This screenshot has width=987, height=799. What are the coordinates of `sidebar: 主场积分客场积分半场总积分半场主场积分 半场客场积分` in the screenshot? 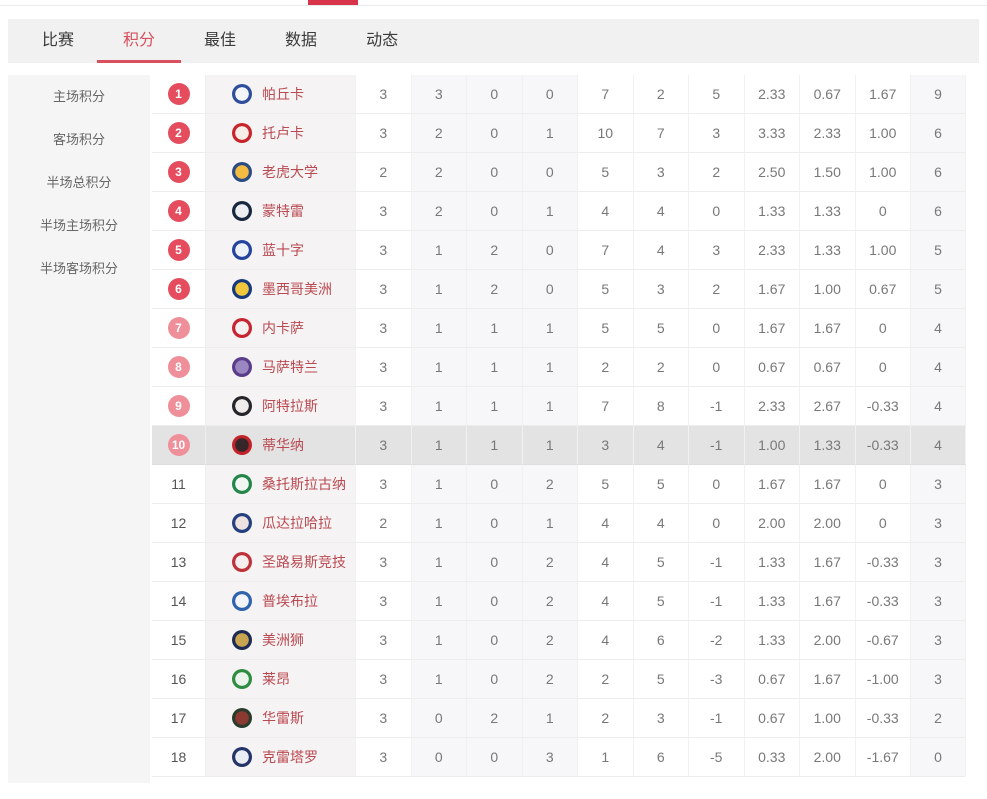 It's located at (79, 429).